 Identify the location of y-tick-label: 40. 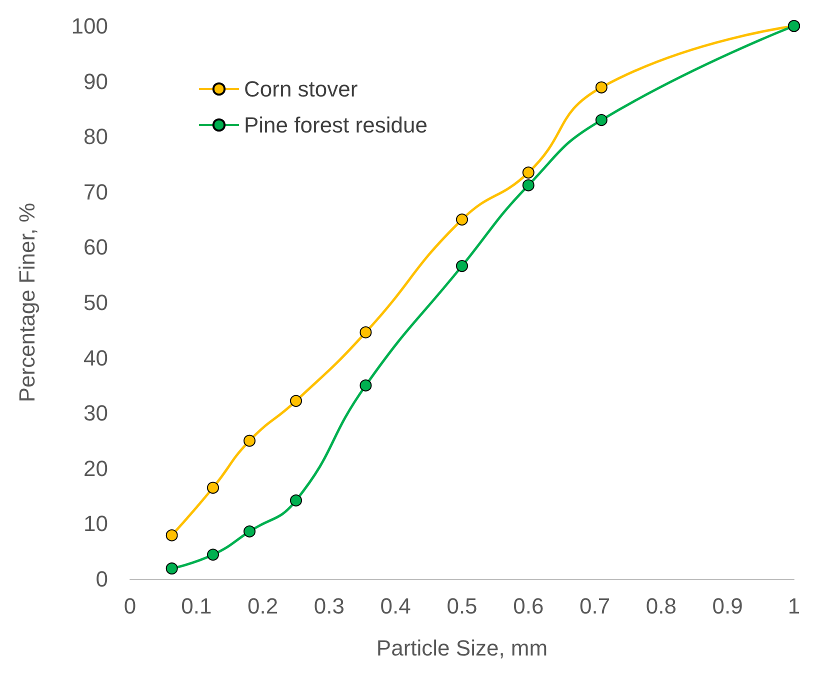
(96, 357).